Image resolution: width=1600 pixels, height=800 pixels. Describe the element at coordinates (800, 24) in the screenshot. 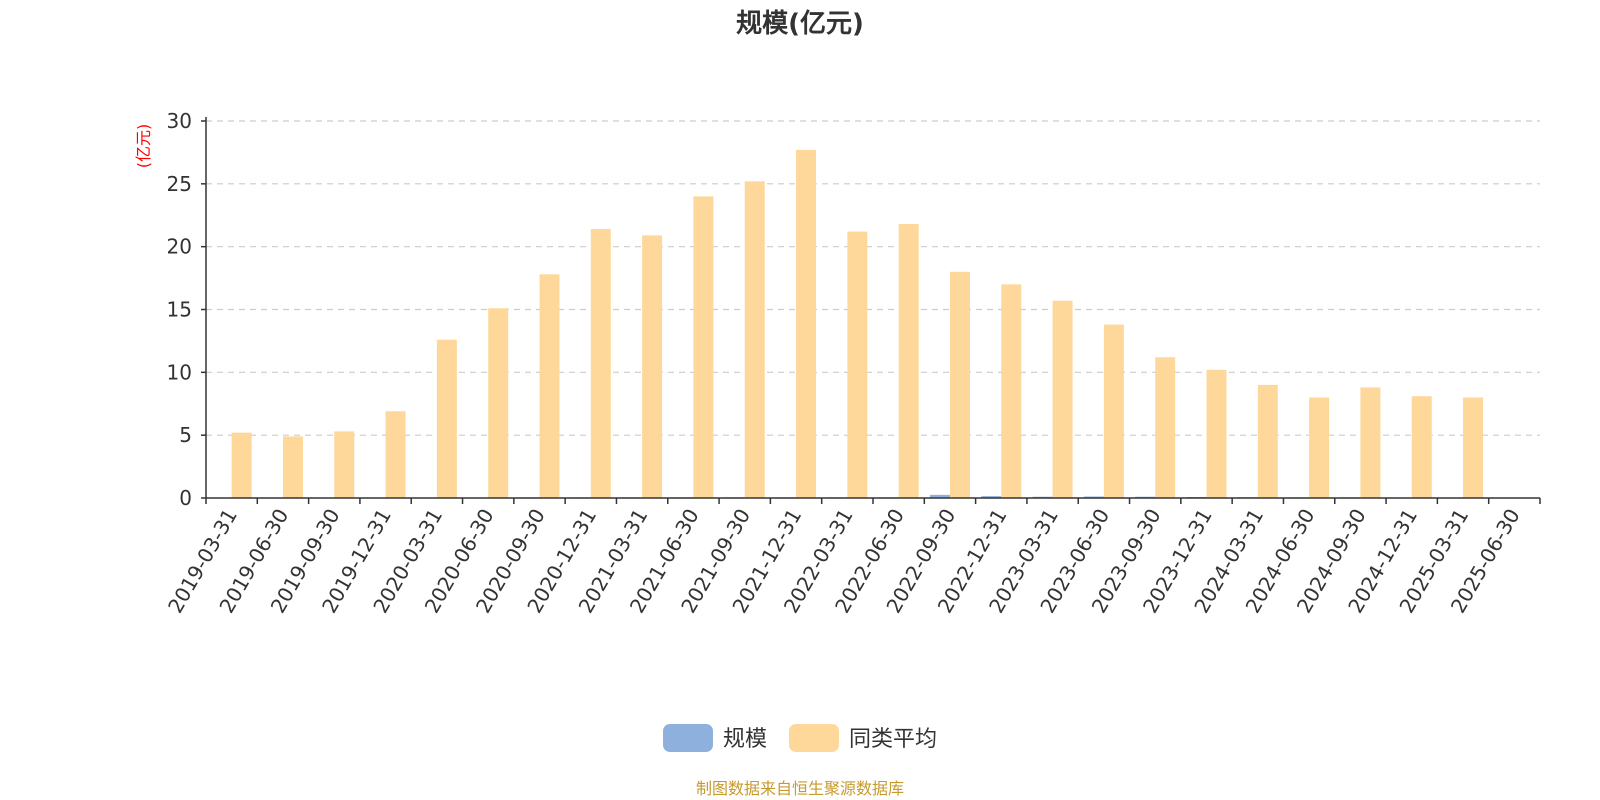

I see `chart-title: 规模(亿元)` at that location.